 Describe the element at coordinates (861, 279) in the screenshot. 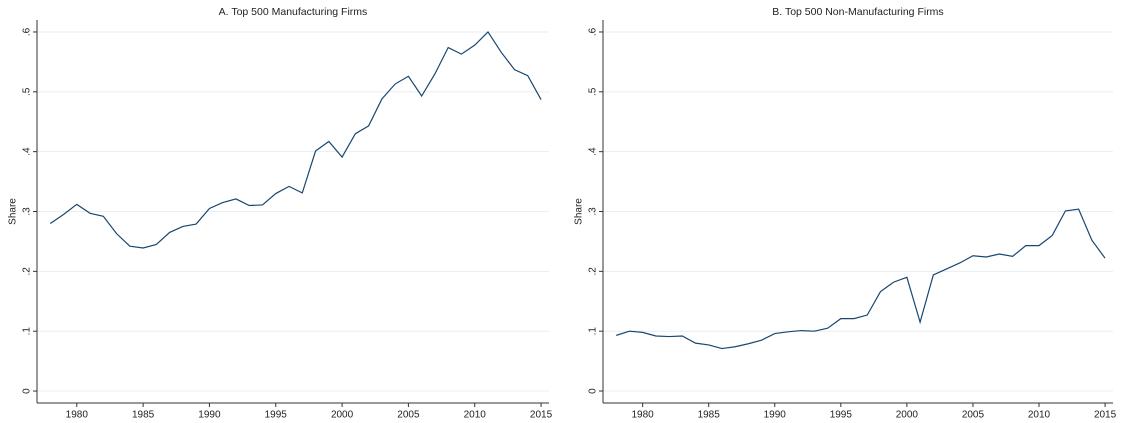

I see `data-line` at that location.